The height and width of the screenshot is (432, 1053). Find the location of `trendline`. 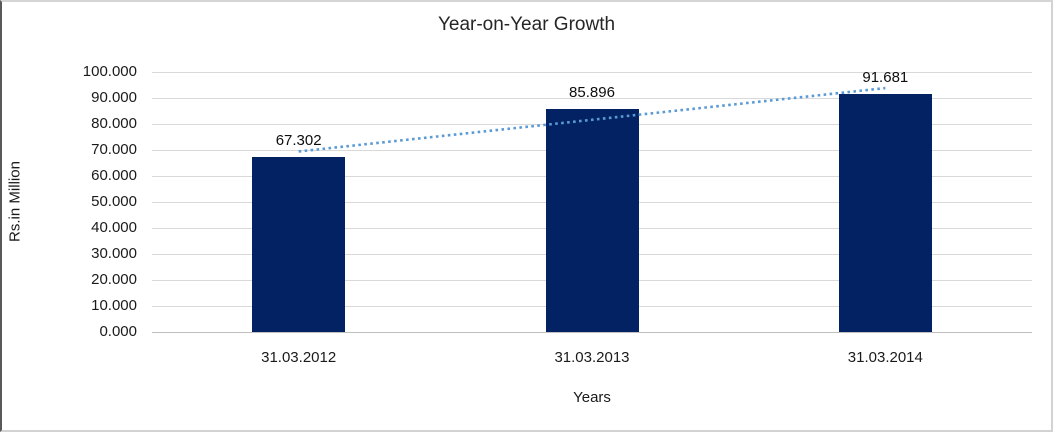

trendline is located at coordinates (592, 119).